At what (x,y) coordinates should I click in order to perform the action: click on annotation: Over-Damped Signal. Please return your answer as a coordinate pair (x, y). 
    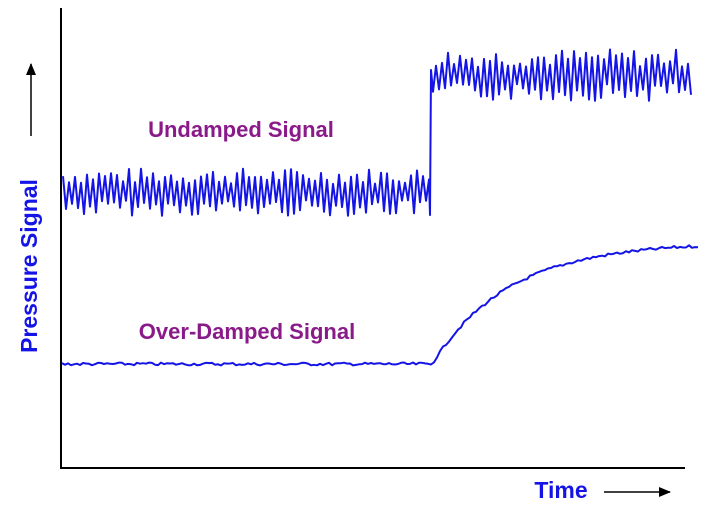
    Looking at the image, I should click on (247, 331).